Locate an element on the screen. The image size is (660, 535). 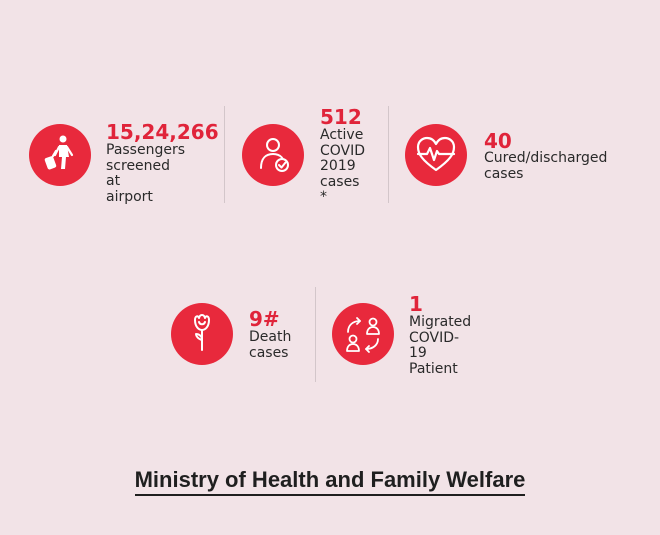
migrated-icon-circle is located at coordinates (363, 334).